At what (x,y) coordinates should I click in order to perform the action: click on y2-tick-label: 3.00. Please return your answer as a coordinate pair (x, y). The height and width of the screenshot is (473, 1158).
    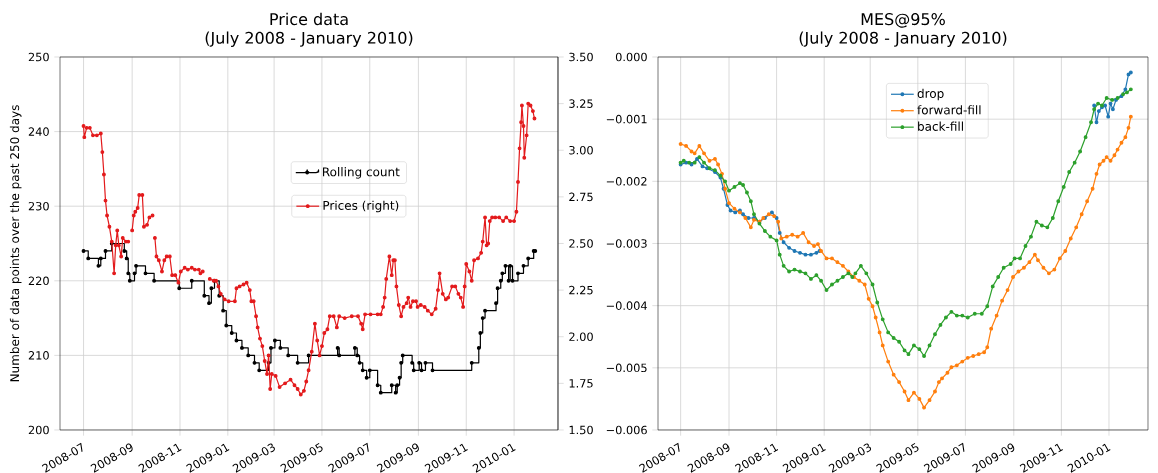
    Looking at the image, I should click on (581, 150).